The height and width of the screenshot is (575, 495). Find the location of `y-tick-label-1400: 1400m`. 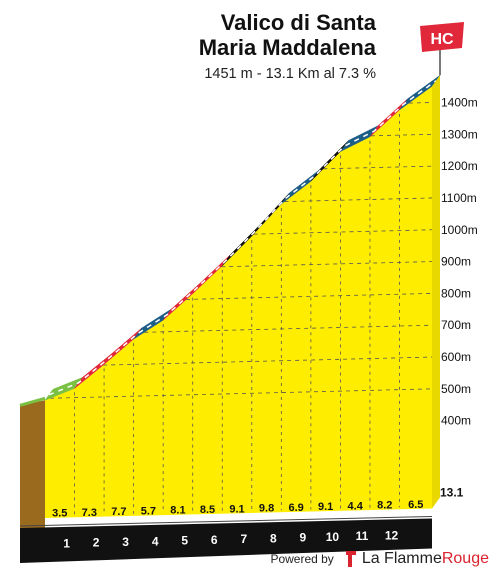

y-tick-label-1400: 1400m is located at coordinates (459, 103).